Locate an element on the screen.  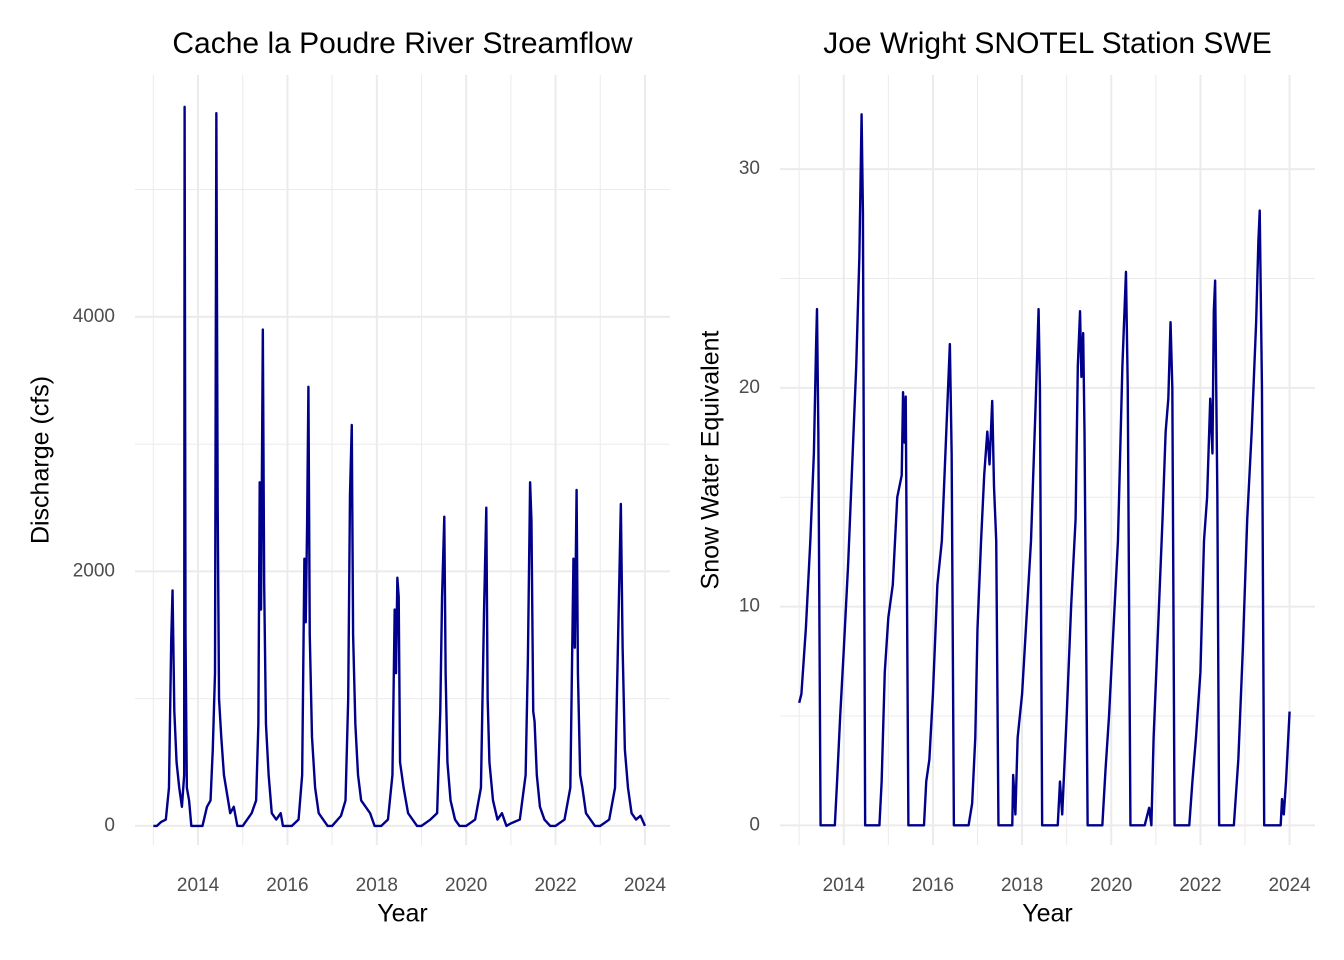
y-tick-label: 30 is located at coordinates (749, 168).